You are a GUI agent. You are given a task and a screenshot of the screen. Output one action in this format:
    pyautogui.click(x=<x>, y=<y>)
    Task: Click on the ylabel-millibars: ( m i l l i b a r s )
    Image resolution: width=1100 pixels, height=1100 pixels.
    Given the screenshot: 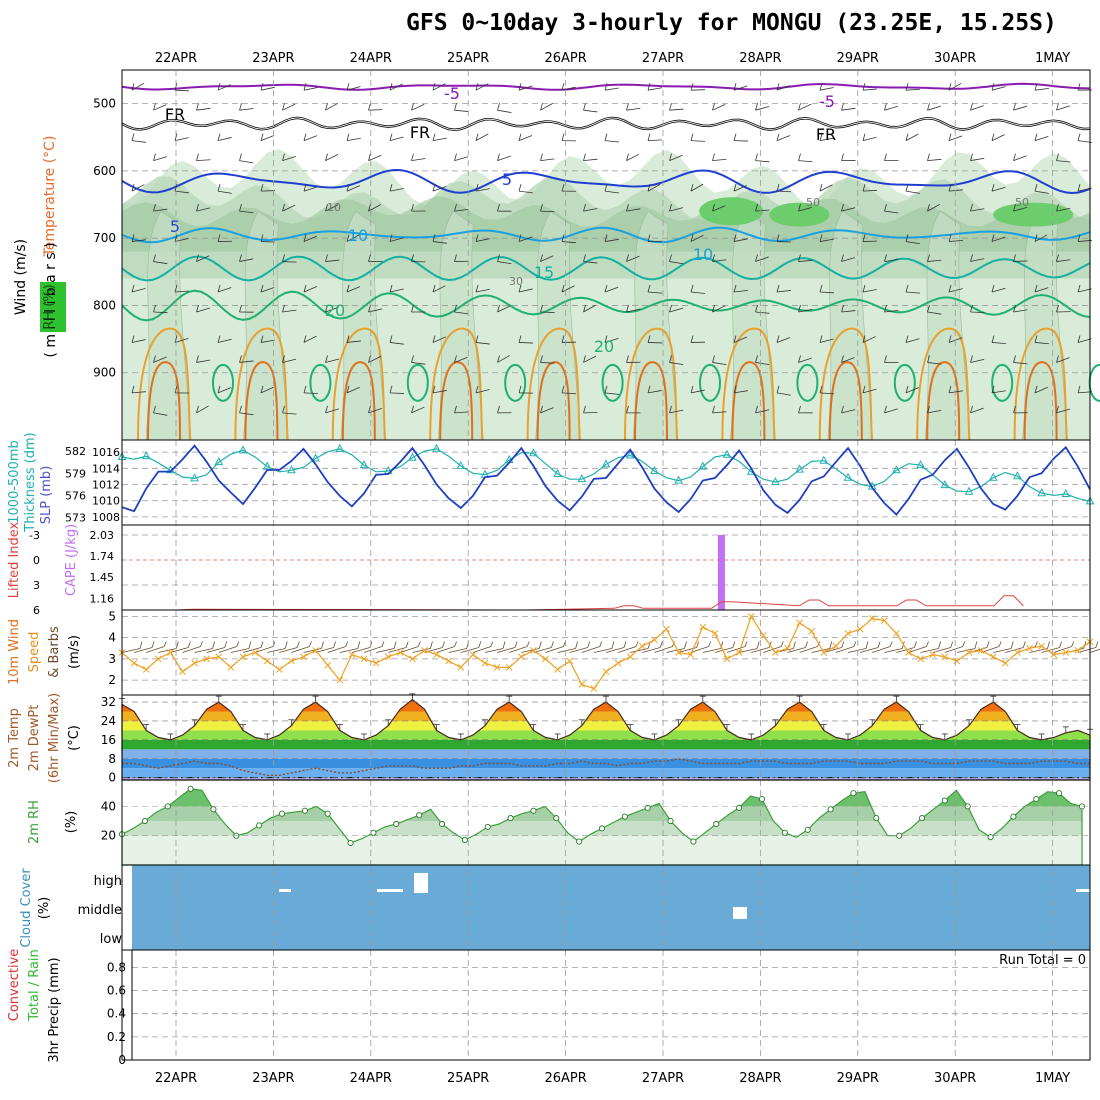 What is the action you would take?
    pyautogui.click(x=51, y=299)
    